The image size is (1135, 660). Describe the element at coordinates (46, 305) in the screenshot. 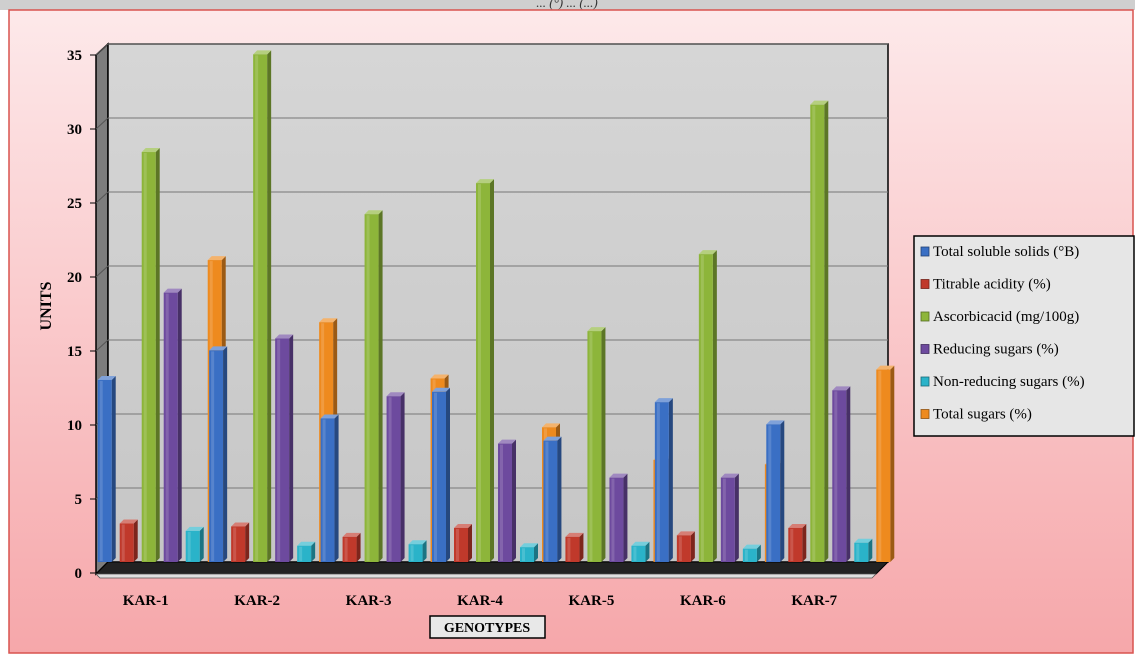

I see `y-axis-label: UNITS` at that location.